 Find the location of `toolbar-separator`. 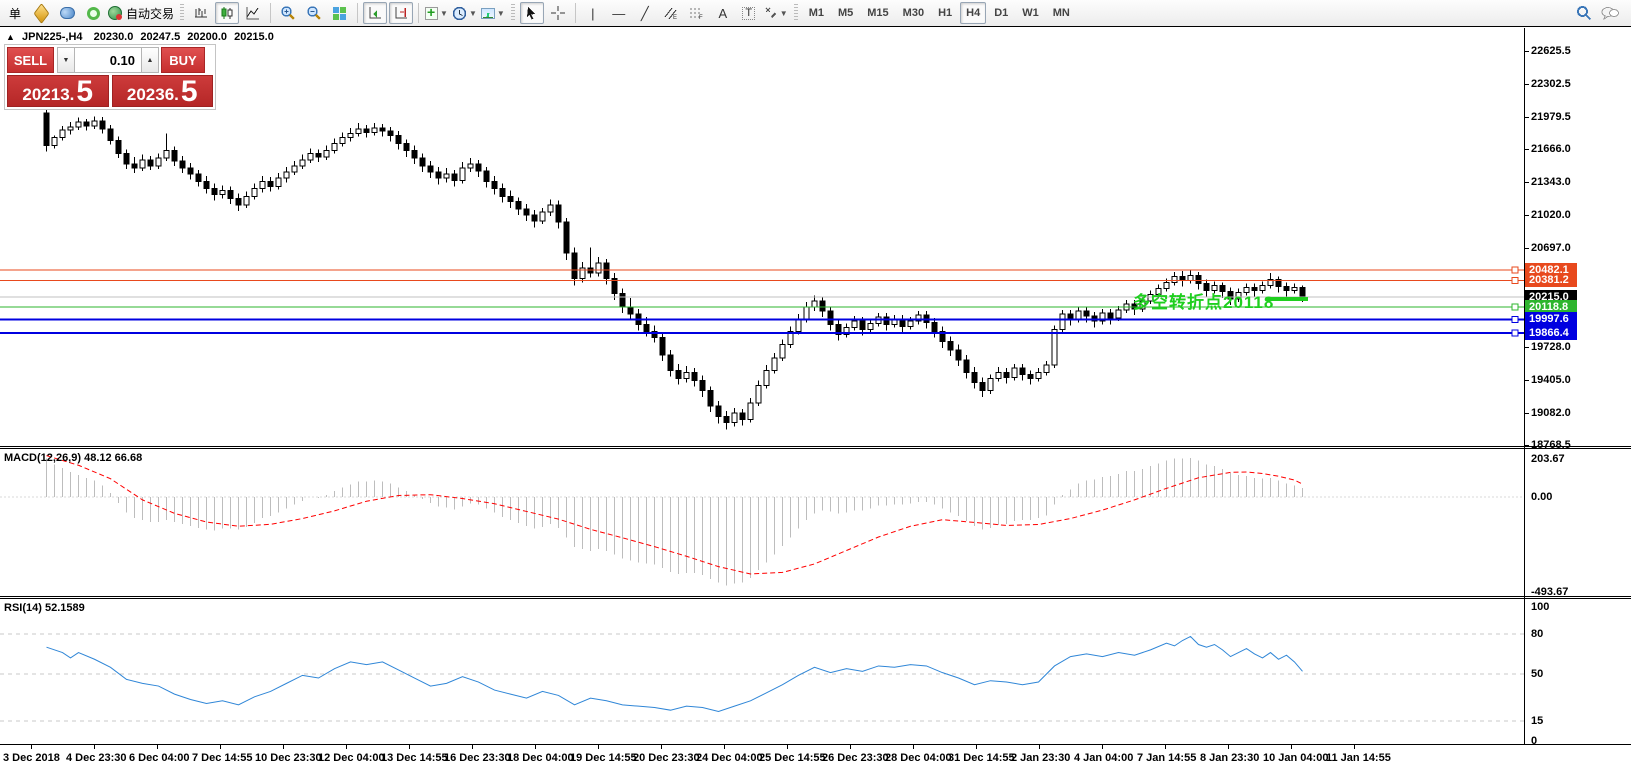

toolbar-separator is located at coordinates (271, 13).